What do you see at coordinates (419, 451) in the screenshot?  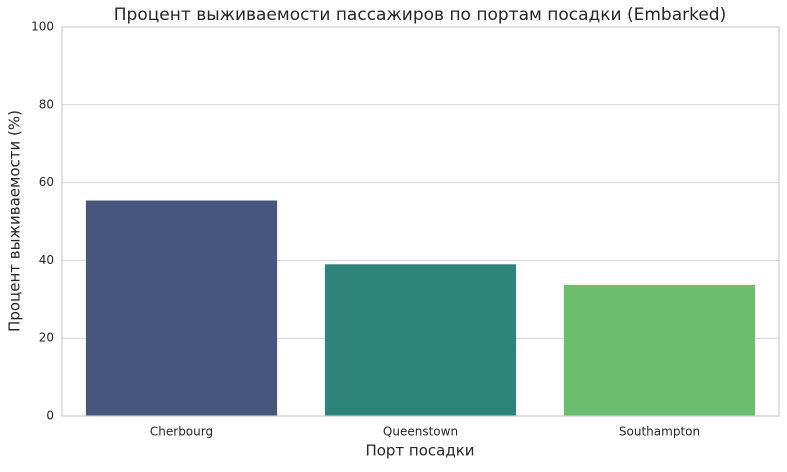 I see `x-axis-label: Порт посадки` at bounding box center [419, 451].